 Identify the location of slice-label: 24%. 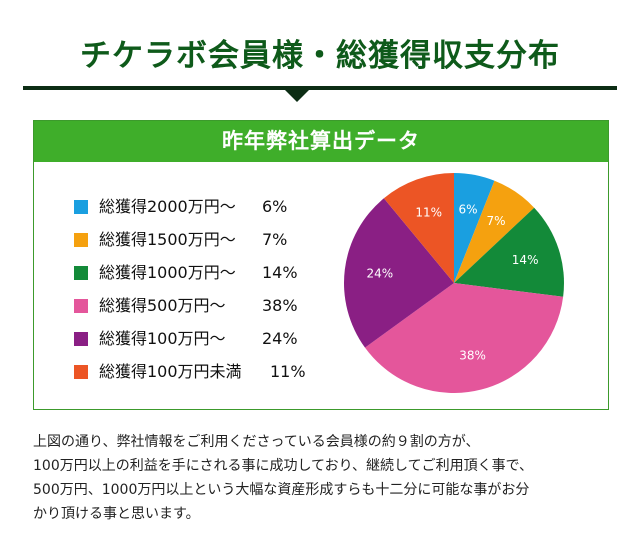
(379, 274).